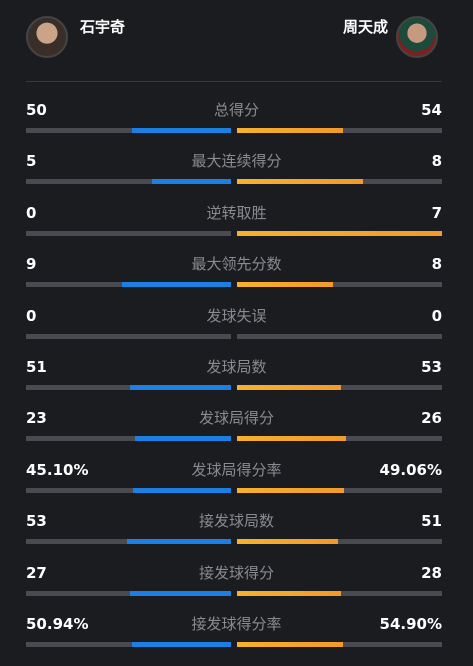  I want to click on right-value: 26, so click(431, 418).